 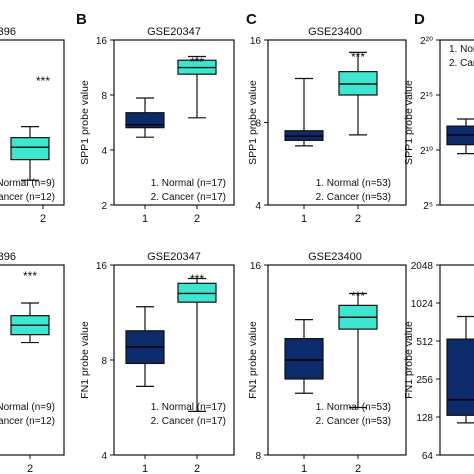 I want to click on y-tick-label: 1024, so click(x=422, y=304).